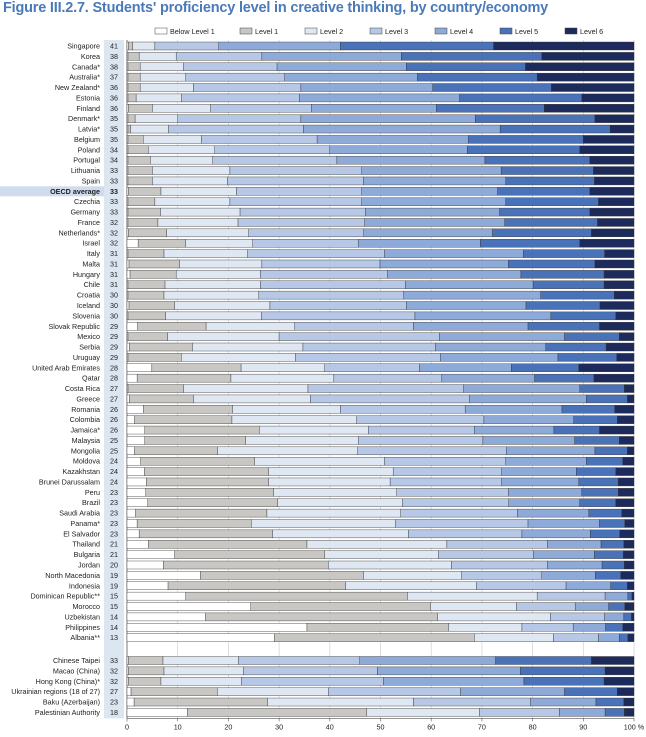 Image resolution: width=646 pixels, height=737 pixels. I want to click on country-label: Qatar, so click(91, 378).